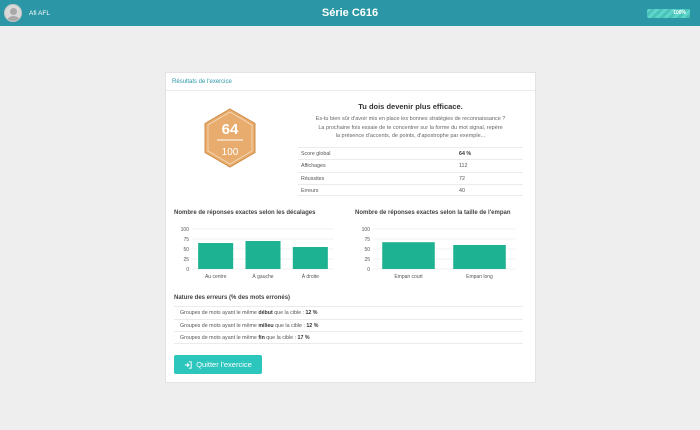 Image resolution: width=700 pixels, height=430 pixels. I want to click on stat-row-errors: Erreurs 40, so click(410, 190).